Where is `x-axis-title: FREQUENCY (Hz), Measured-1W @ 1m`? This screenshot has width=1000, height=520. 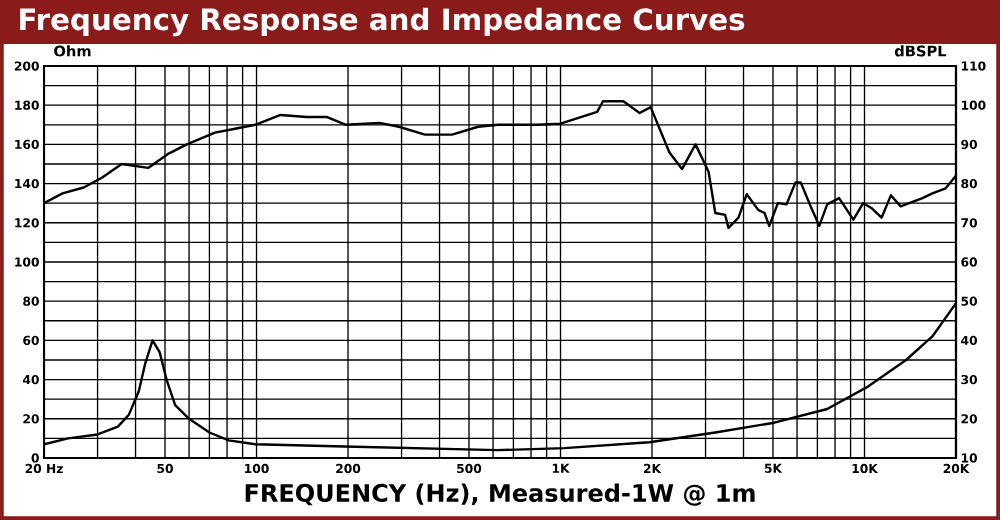 x-axis-title: FREQUENCY (Hz), Measured-1W @ 1m is located at coordinates (500, 494).